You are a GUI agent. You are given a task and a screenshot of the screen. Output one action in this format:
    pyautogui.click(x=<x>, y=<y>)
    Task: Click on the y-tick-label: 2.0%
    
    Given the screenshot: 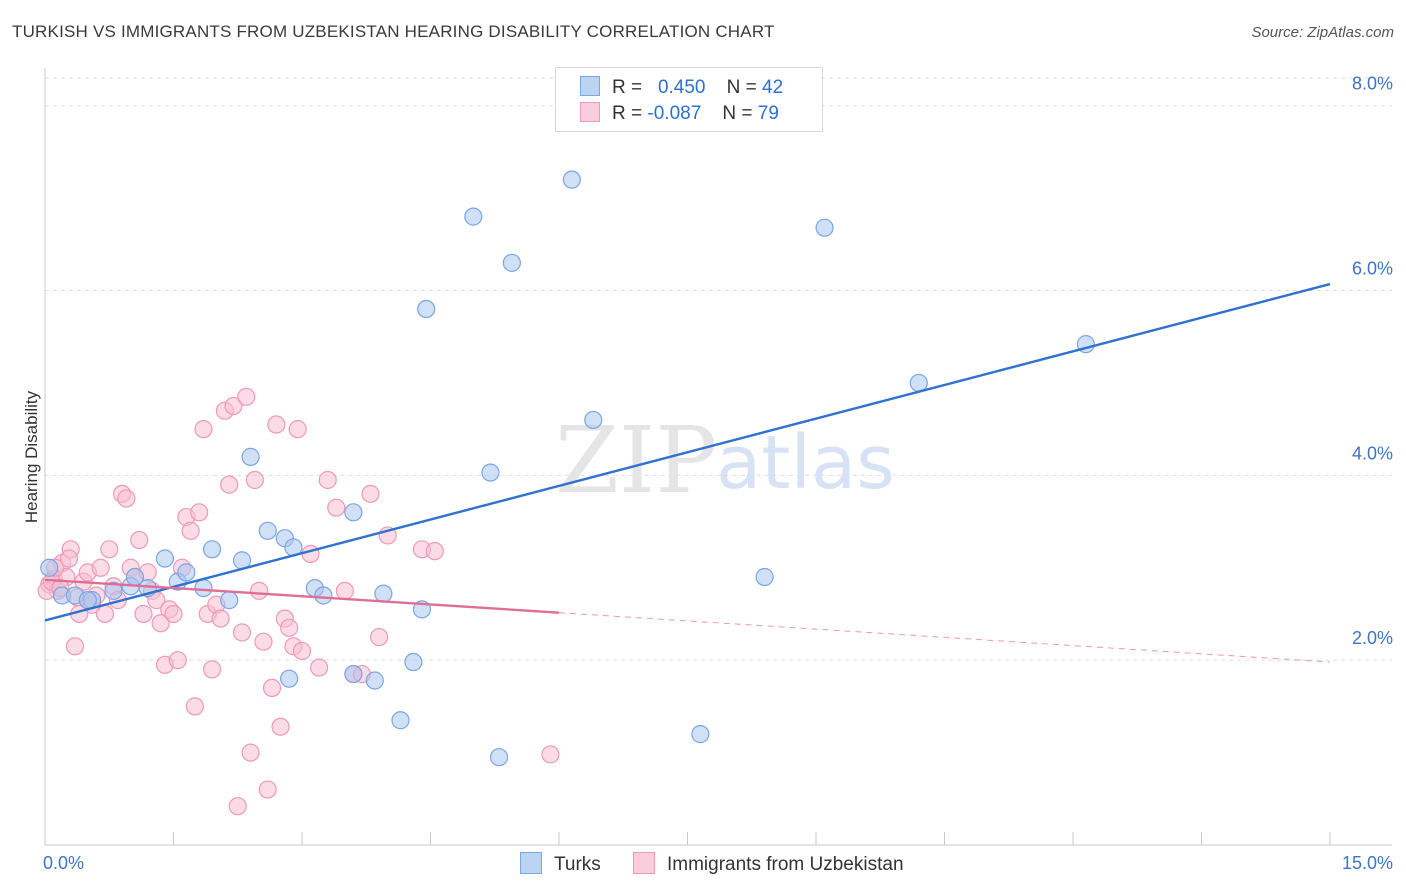 What is the action you would take?
    pyautogui.click(x=1372, y=638)
    